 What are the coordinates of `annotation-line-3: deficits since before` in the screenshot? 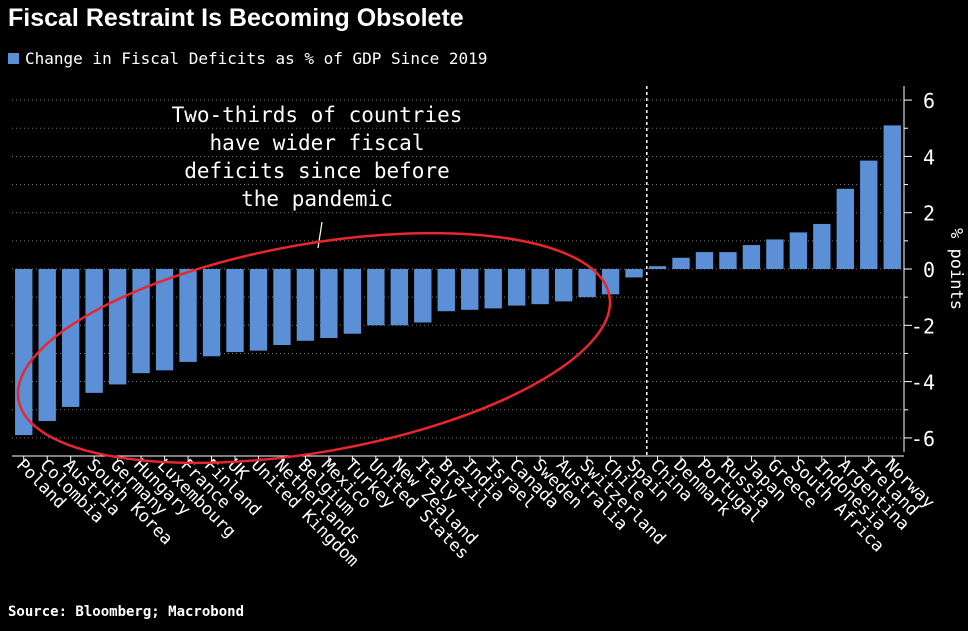 It's located at (317, 171).